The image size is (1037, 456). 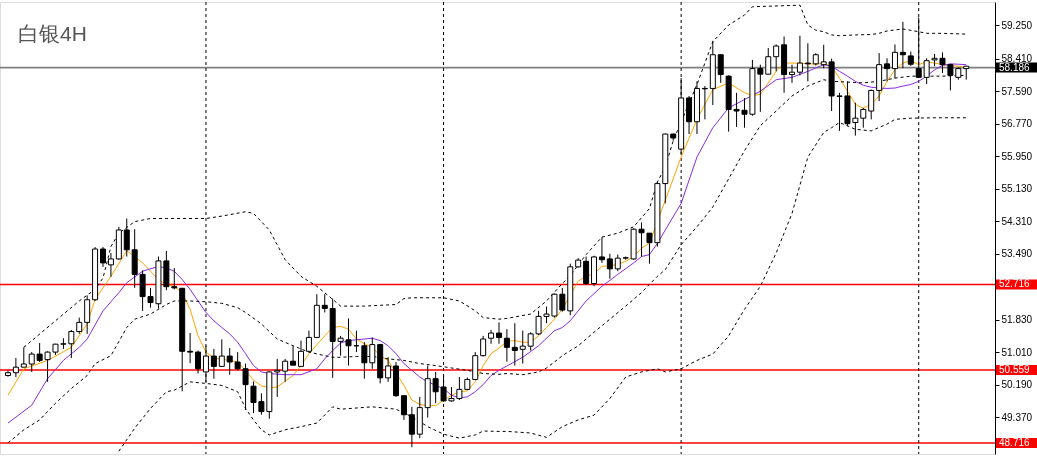 What do you see at coordinates (1017, 352) in the screenshot?
I see `y-tick-label: 51.010` at bounding box center [1017, 352].